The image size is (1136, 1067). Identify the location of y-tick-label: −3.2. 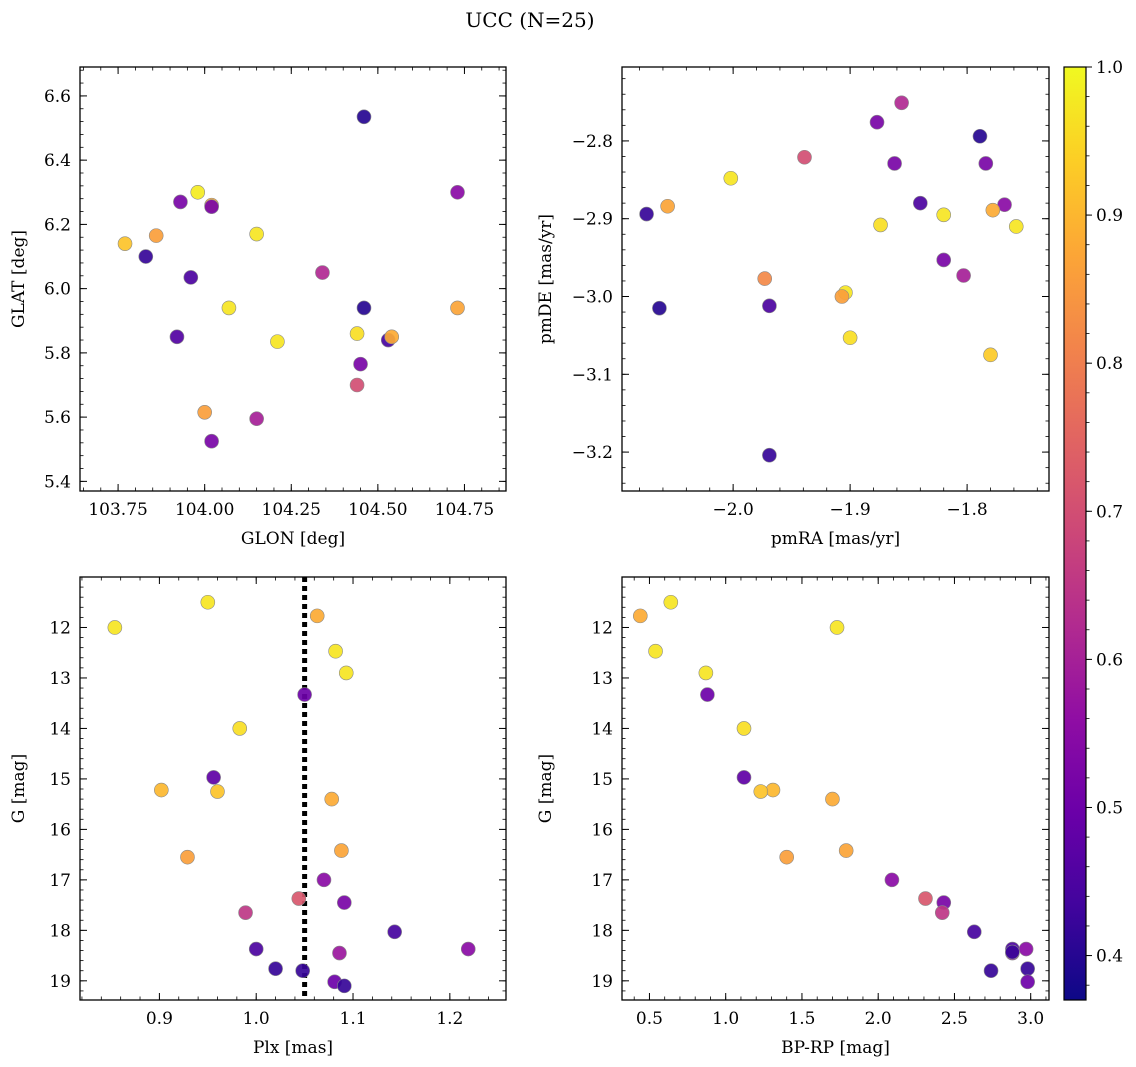
(592, 453).